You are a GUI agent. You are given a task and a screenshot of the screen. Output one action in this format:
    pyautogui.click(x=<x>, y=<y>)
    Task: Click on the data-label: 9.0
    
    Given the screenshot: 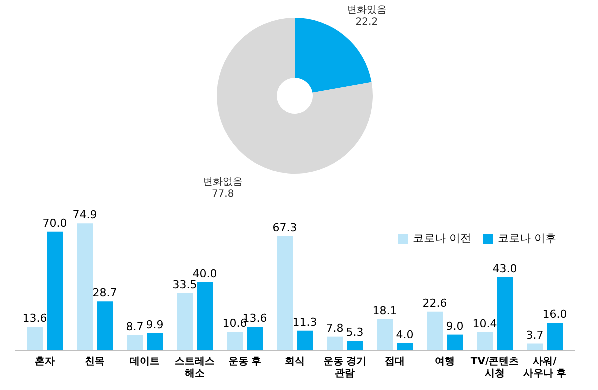 What is the action you would take?
    pyautogui.click(x=455, y=326)
    